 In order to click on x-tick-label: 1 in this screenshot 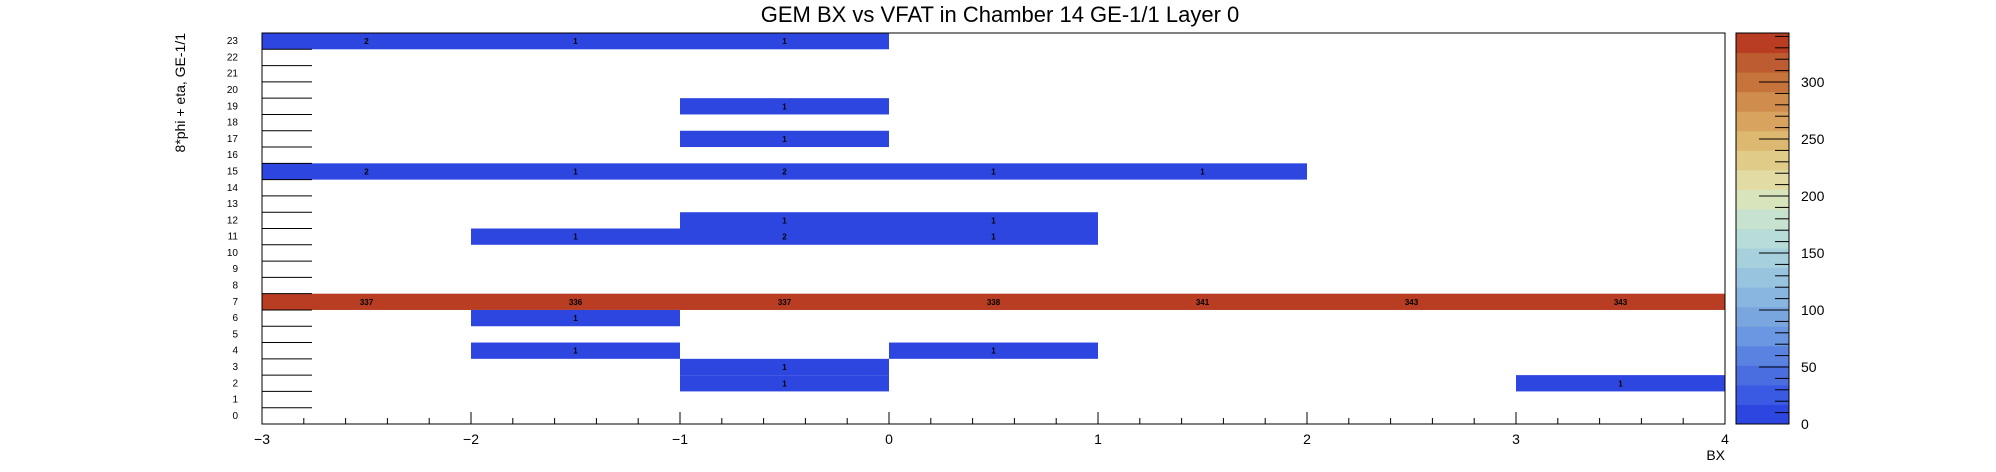, I will do `click(1098, 439)`.